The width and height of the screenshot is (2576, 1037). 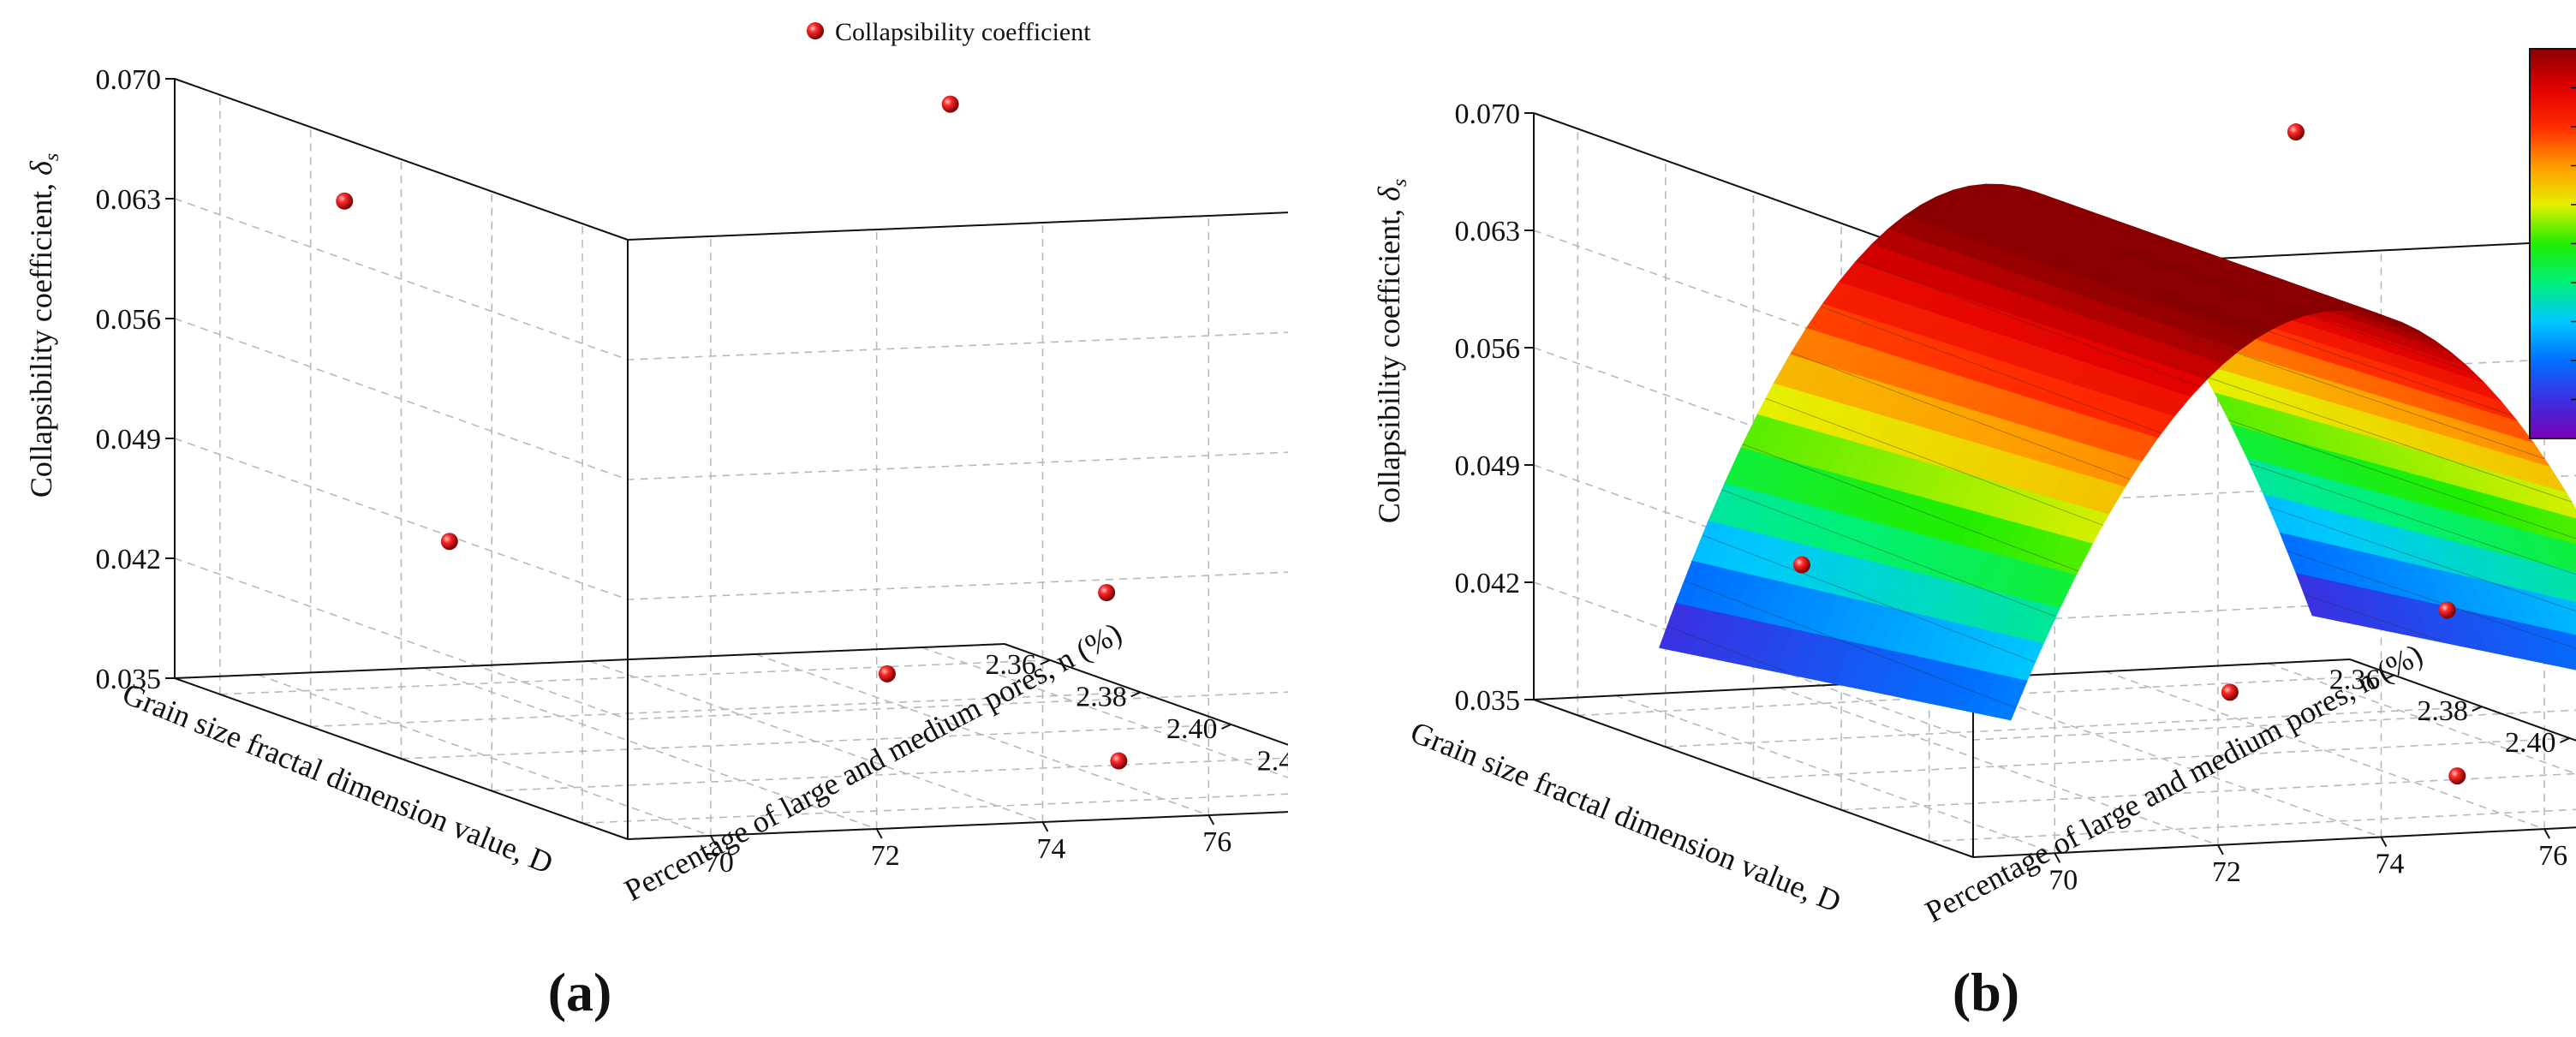 What do you see at coordinates (2355, 679) in the screenshot?
I see `x-tick-label: 2.36` at bounding box center [2355, 679].